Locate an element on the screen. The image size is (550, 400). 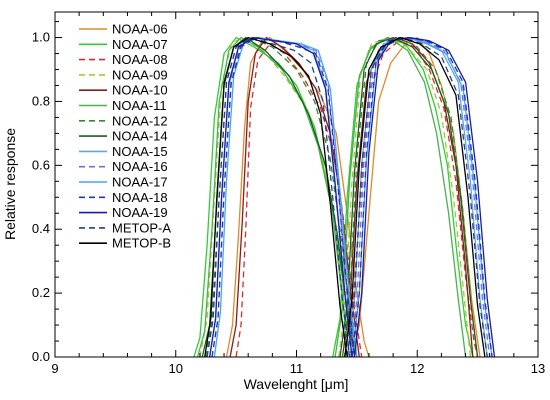
legend-label: NOAA-15 is located at coordinates (140, 151).